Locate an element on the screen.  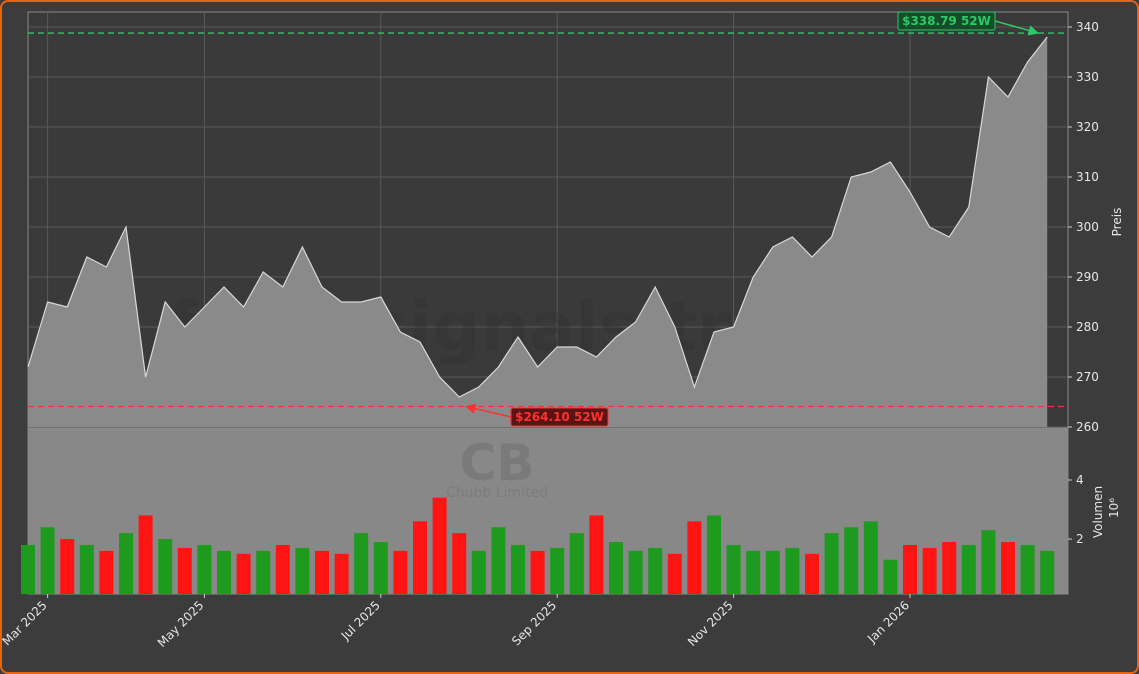
x-tick-label: Nov 2025 is located at coordinates (710, 623).